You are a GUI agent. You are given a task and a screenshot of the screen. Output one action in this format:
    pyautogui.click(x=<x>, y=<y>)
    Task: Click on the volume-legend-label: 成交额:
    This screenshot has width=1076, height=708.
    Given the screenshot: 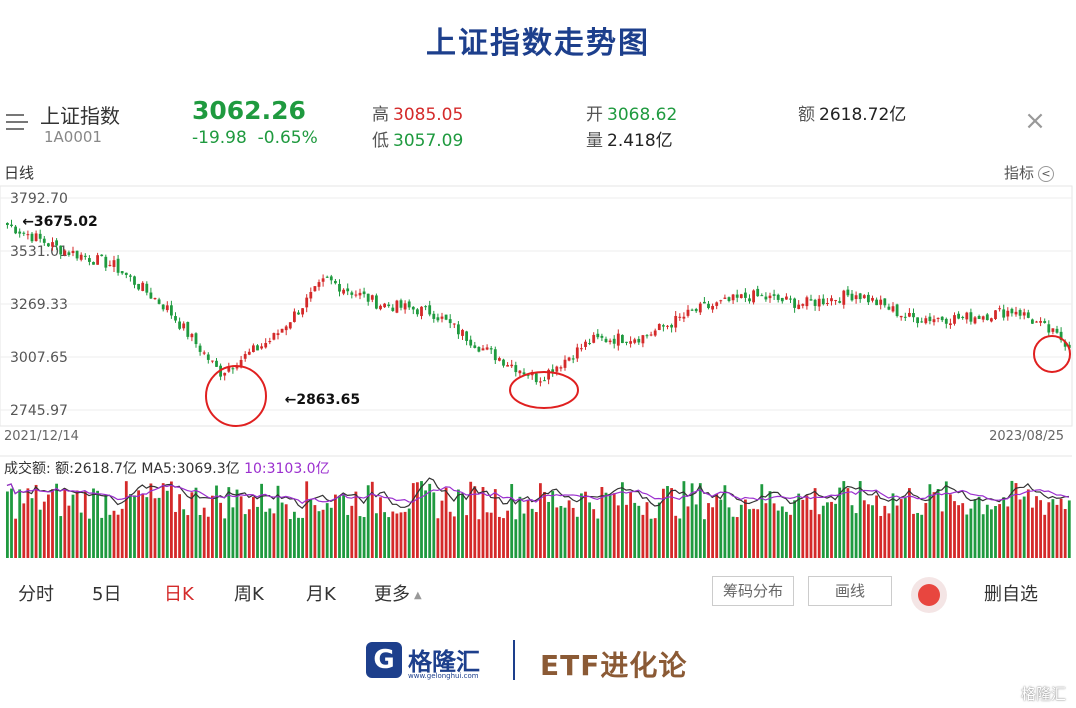 What is the action you would take?
    pyautogui.click(x=27, y=469)
    